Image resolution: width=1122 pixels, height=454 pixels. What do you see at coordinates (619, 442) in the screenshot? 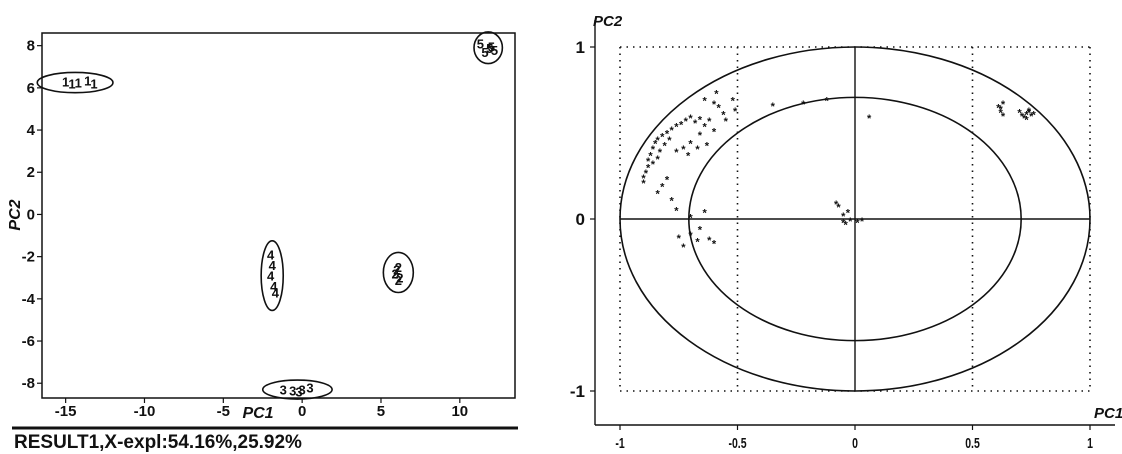
I see `right-x-tick-label: -1` at bounding box center [619, 442].